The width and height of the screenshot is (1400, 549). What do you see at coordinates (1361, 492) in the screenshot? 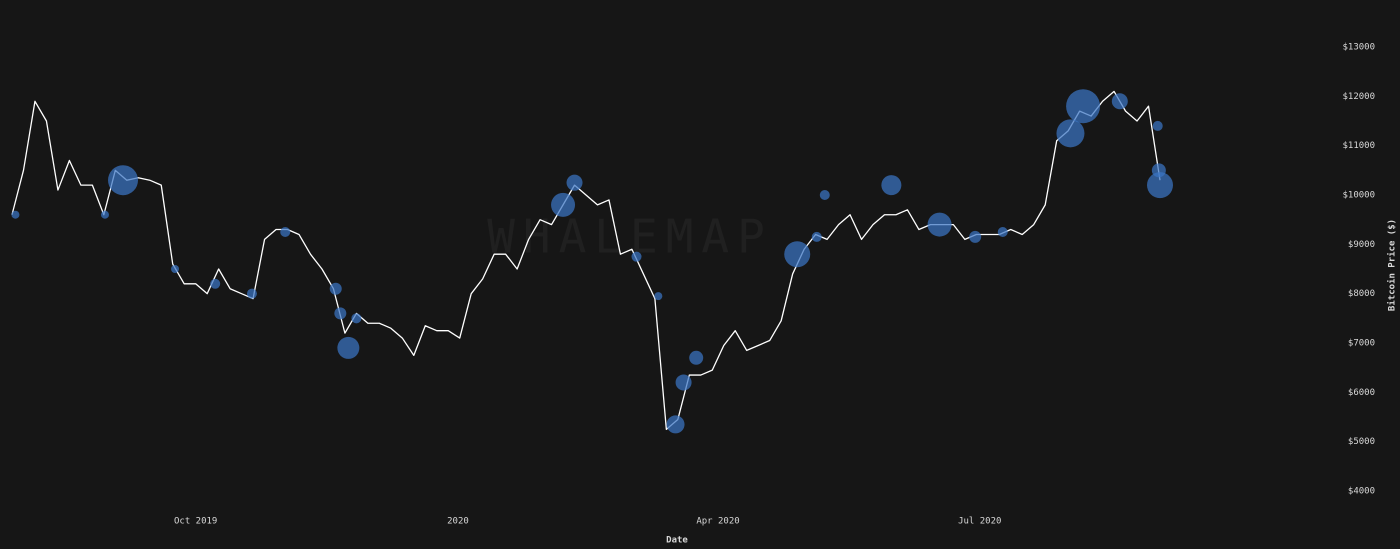
I see `y-tick-label: $4000` at bounding box center [1361, 492].